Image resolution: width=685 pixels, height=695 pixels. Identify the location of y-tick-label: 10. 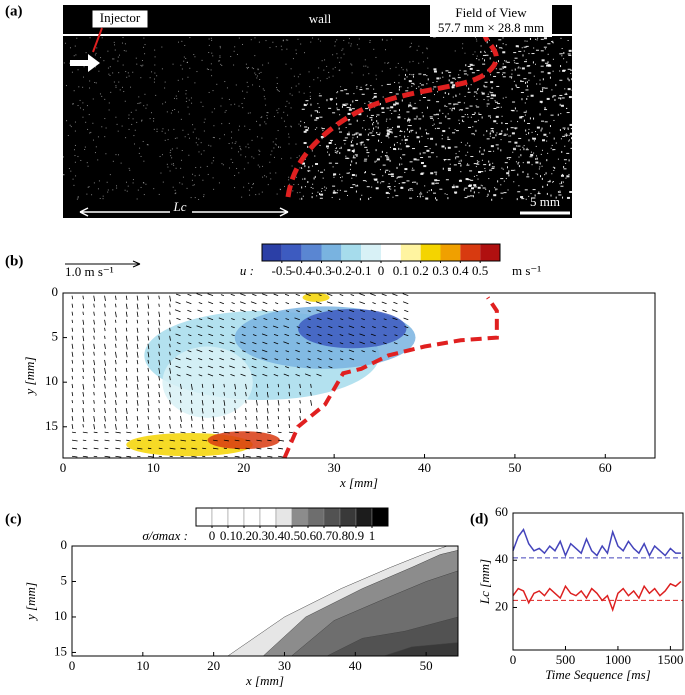
(51, 380).